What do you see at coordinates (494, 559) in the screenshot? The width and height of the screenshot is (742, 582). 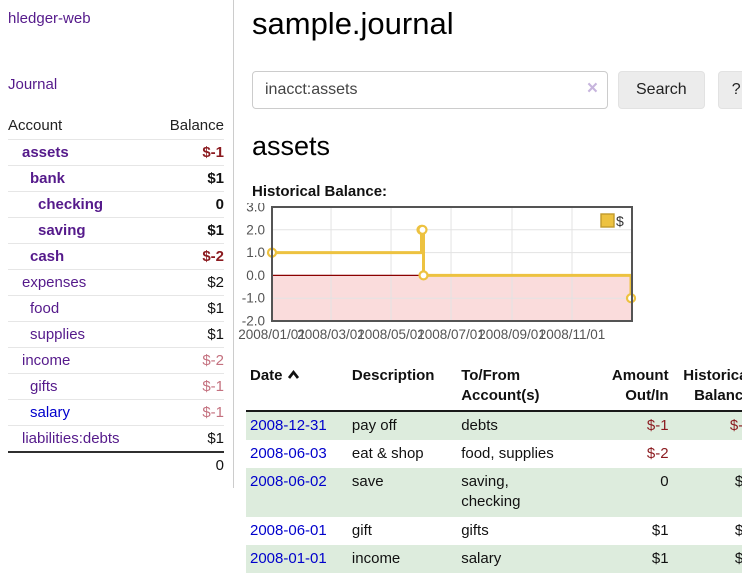 I see `transaction-row: 2008-01-01 income salary $1 $1` at bounding box center [494, 559].